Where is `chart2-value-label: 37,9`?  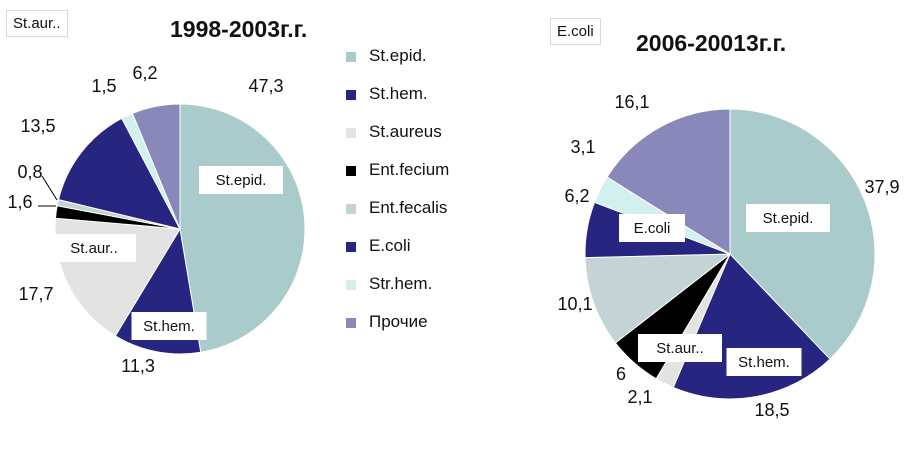
chart2-value-label: 37,9 is located at coordinates (881, 187).